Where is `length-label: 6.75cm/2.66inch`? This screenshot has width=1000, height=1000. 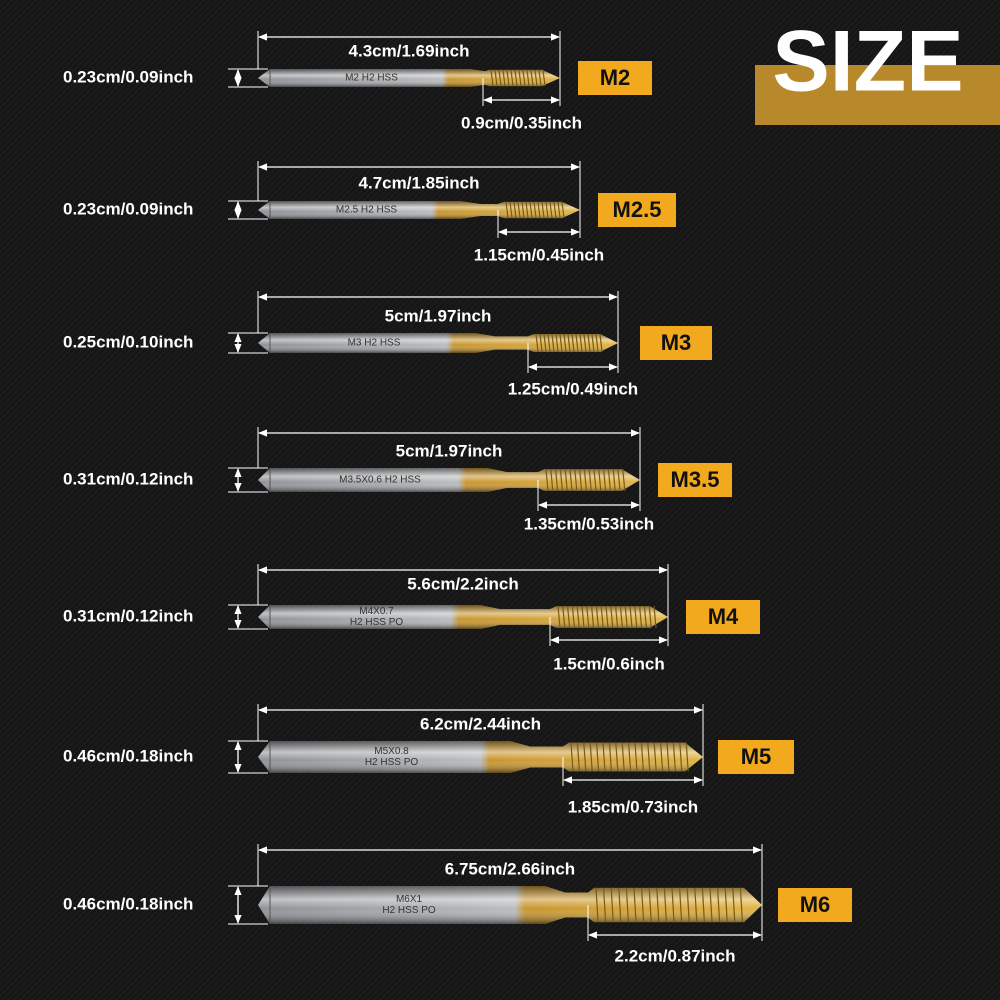
length-label: 6.75cm/2.66inch is located at coordinates (510, 868).